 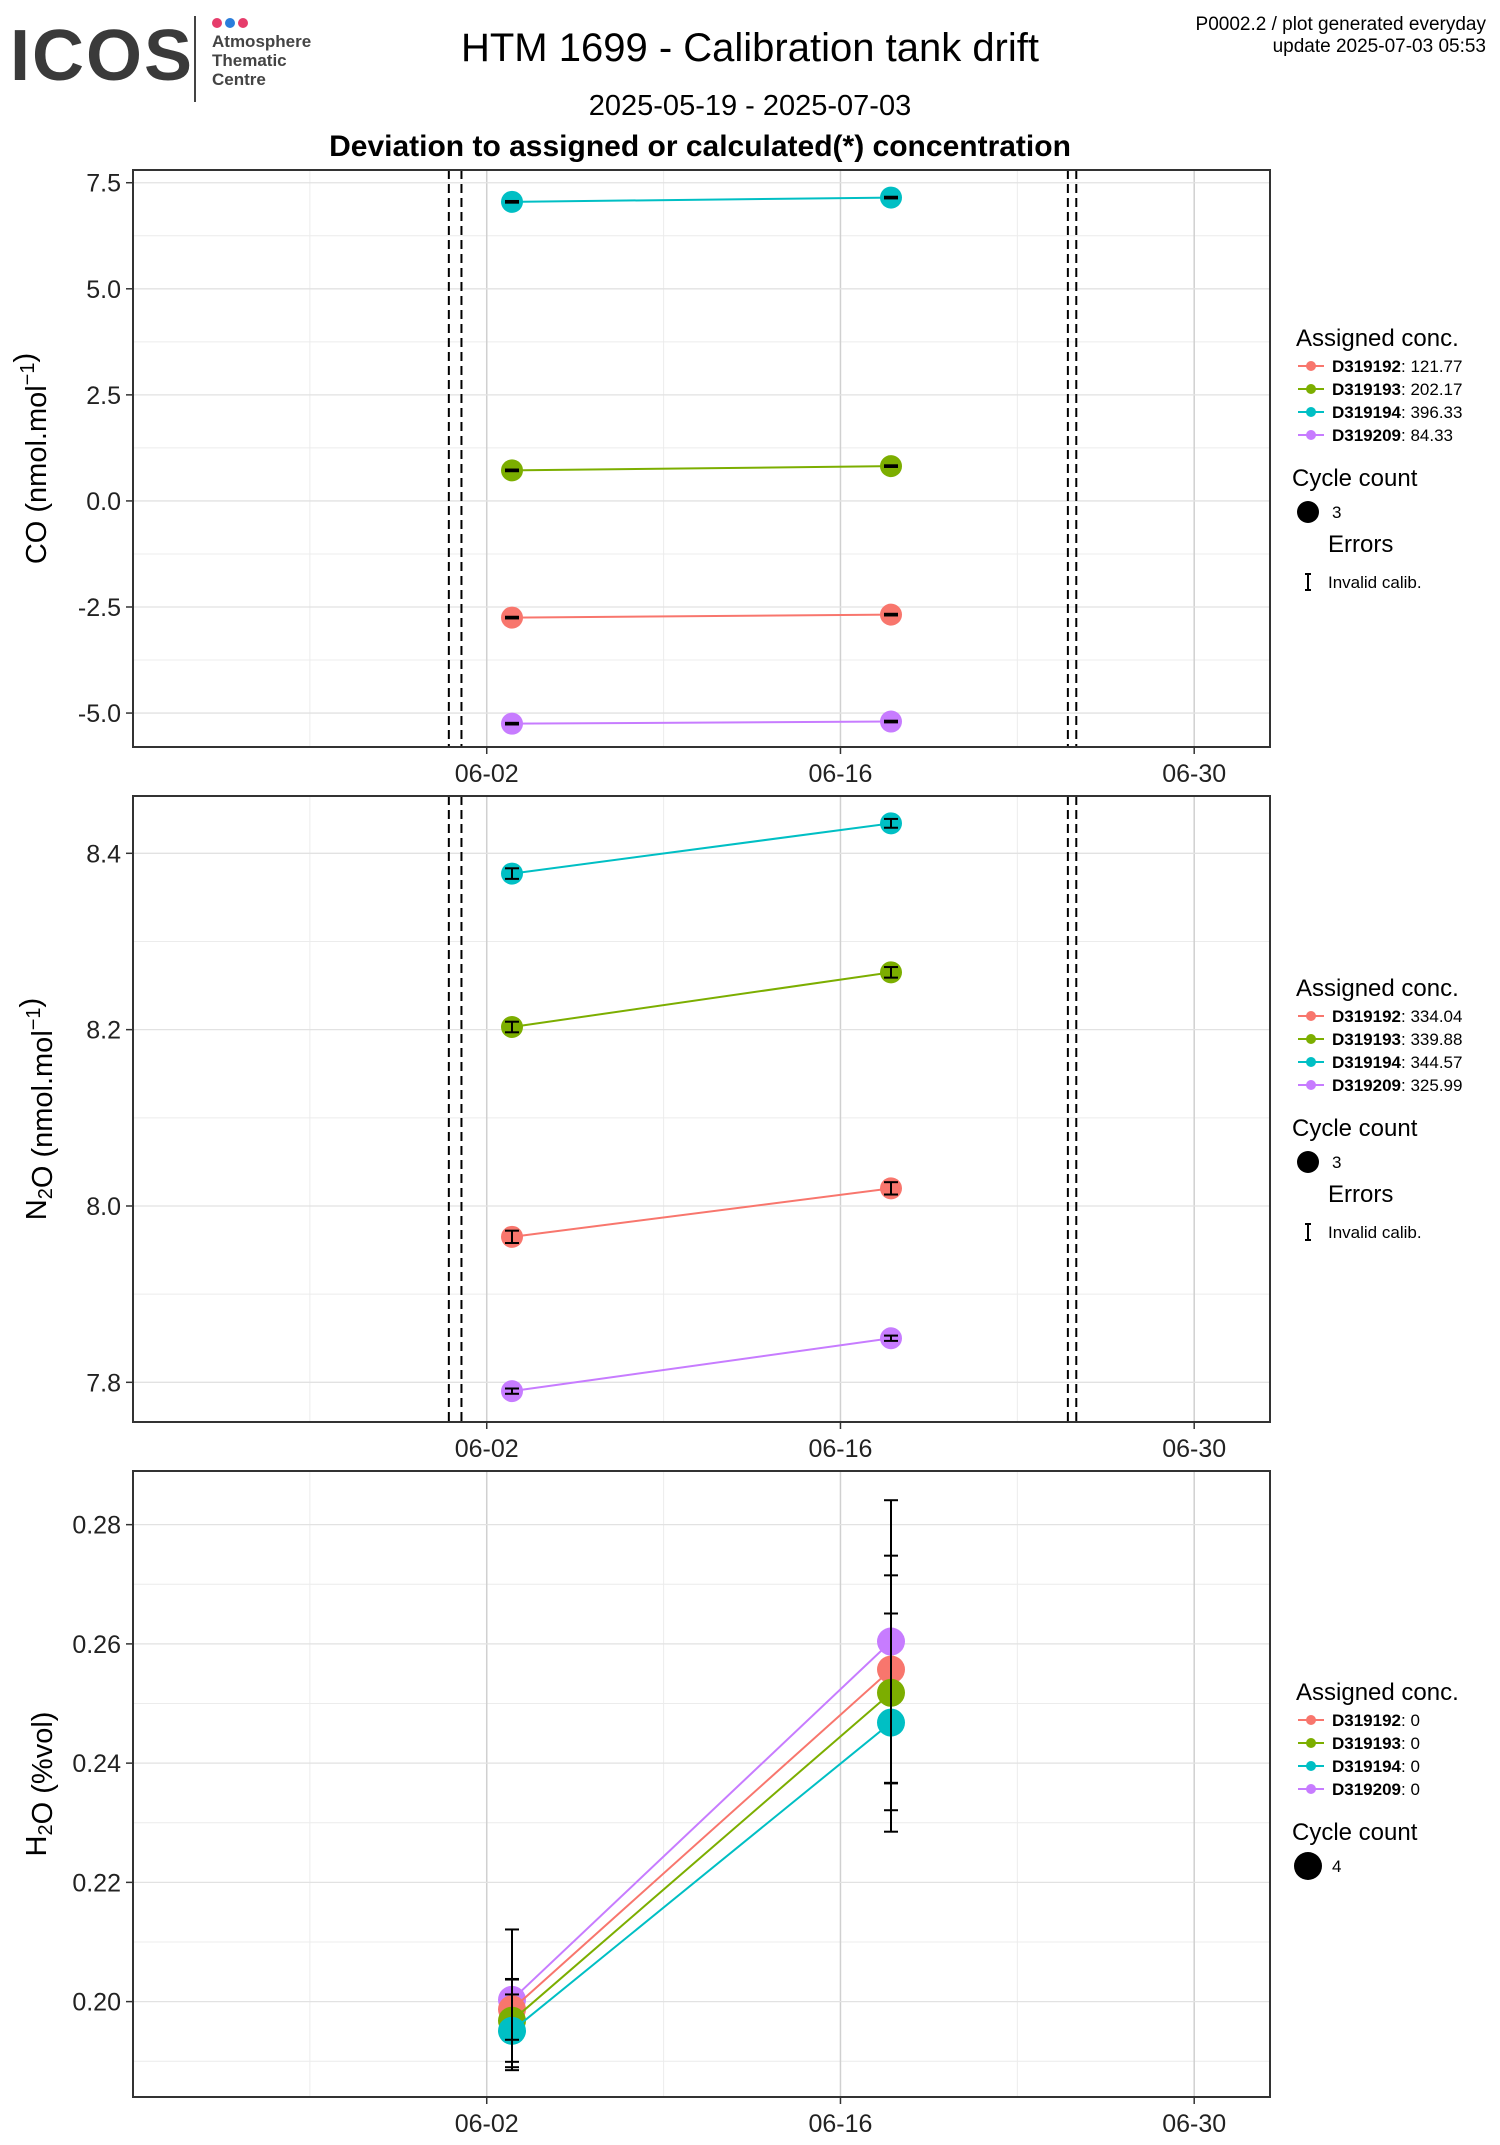 What do you see at coordinates (1336, 512) in the screenshot?
I see `legend-cycle-value: 3` at bounding box center [1336, 512].